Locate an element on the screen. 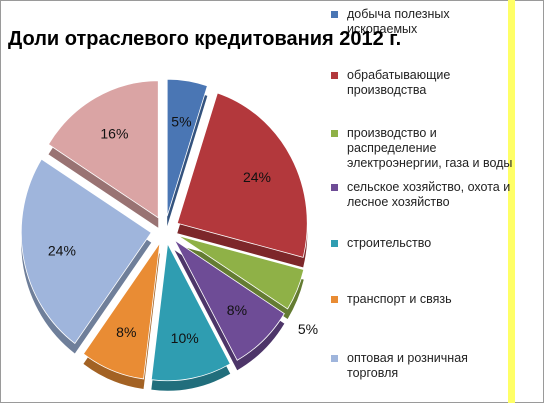 The height and width of the screenshot is (403, 544). legend-item: строительство is located at coordinates (426, 243).